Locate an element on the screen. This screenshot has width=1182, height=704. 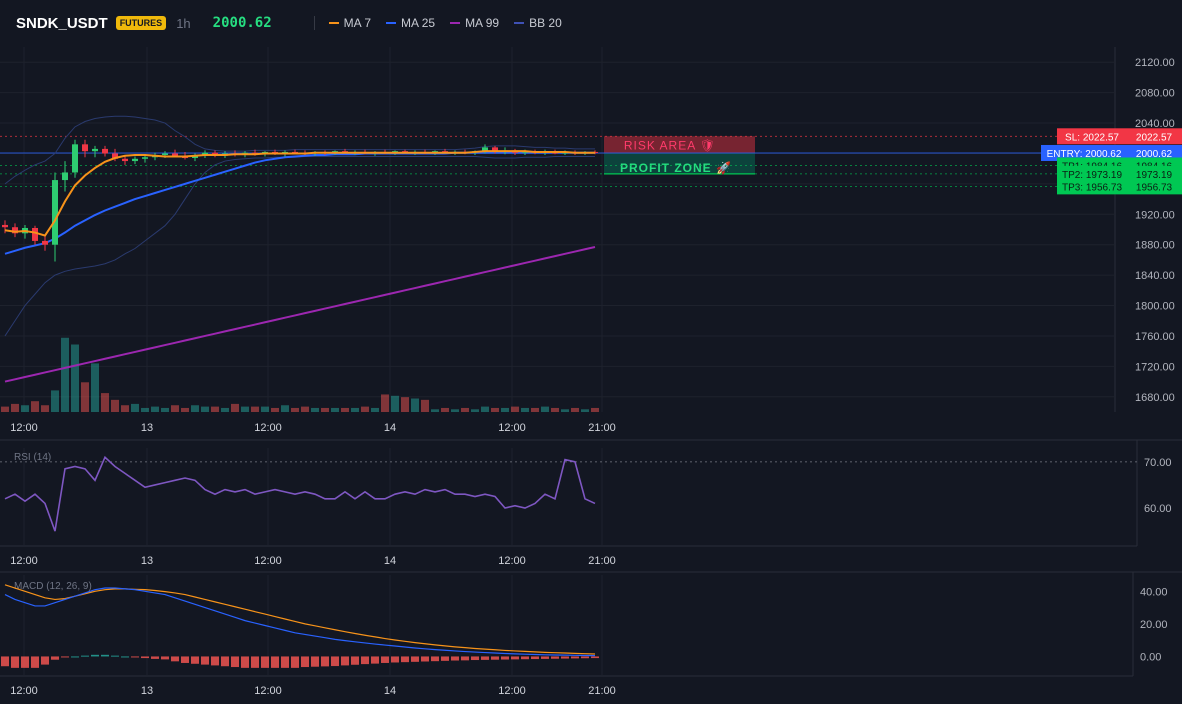
price-tick-label: 1760.00 is located at coordinates (1155, 337).